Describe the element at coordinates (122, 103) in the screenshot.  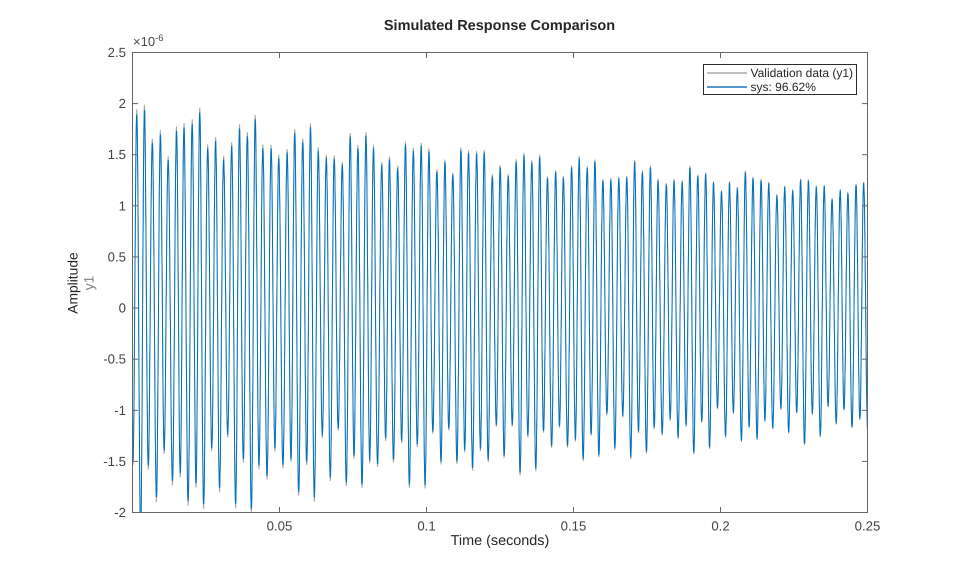
I see `svg-text: 2` at that location.